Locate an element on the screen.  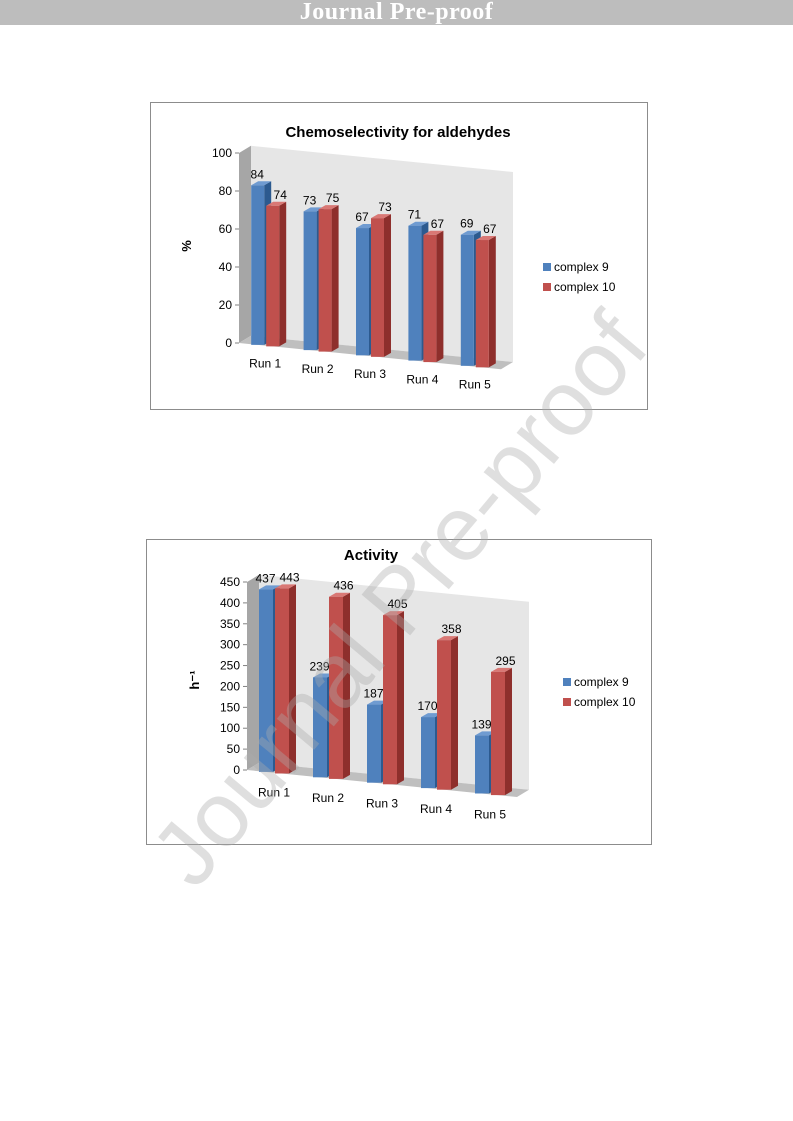
data-label: 239 is located at coordinates (319, 666).